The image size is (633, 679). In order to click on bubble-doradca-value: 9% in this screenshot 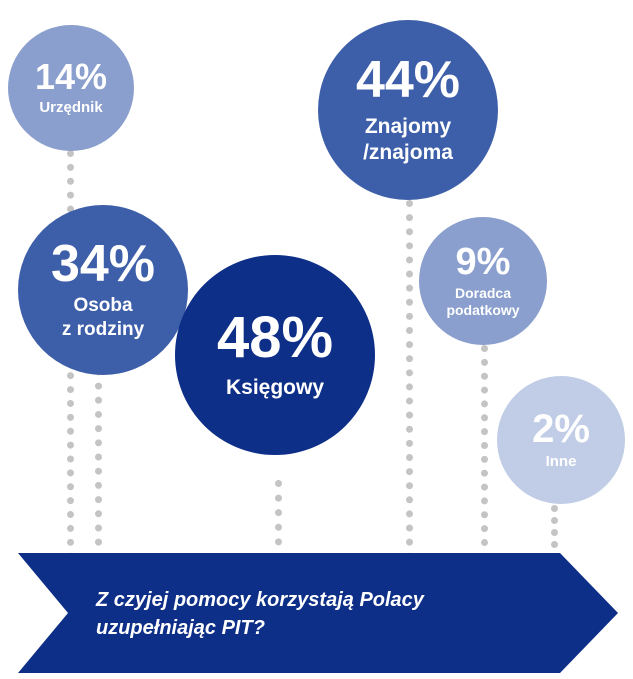, I will do `click(483, 261)`.